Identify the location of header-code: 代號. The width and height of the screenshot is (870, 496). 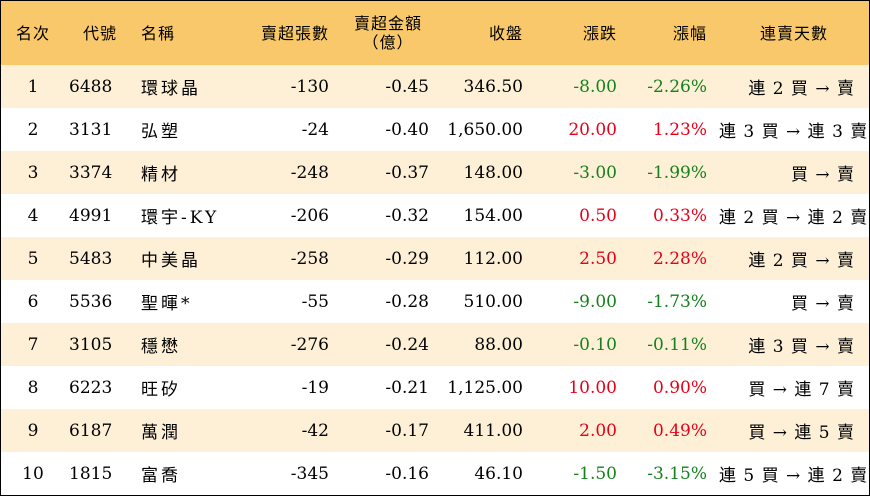
(99, 33).